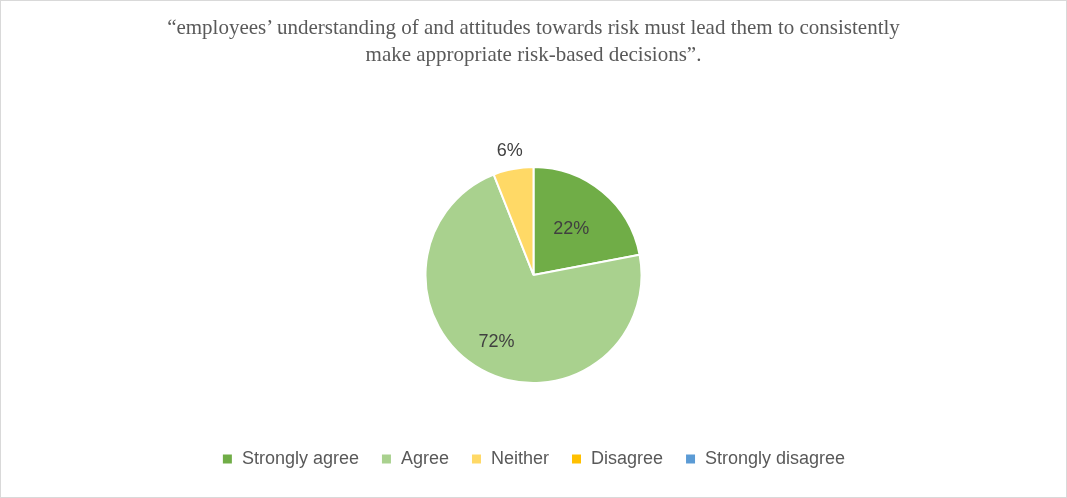  What do you see at coordinates (571, 228) in the screenshot?
I see `data-label: 22%` at bounding box center [571, 228].